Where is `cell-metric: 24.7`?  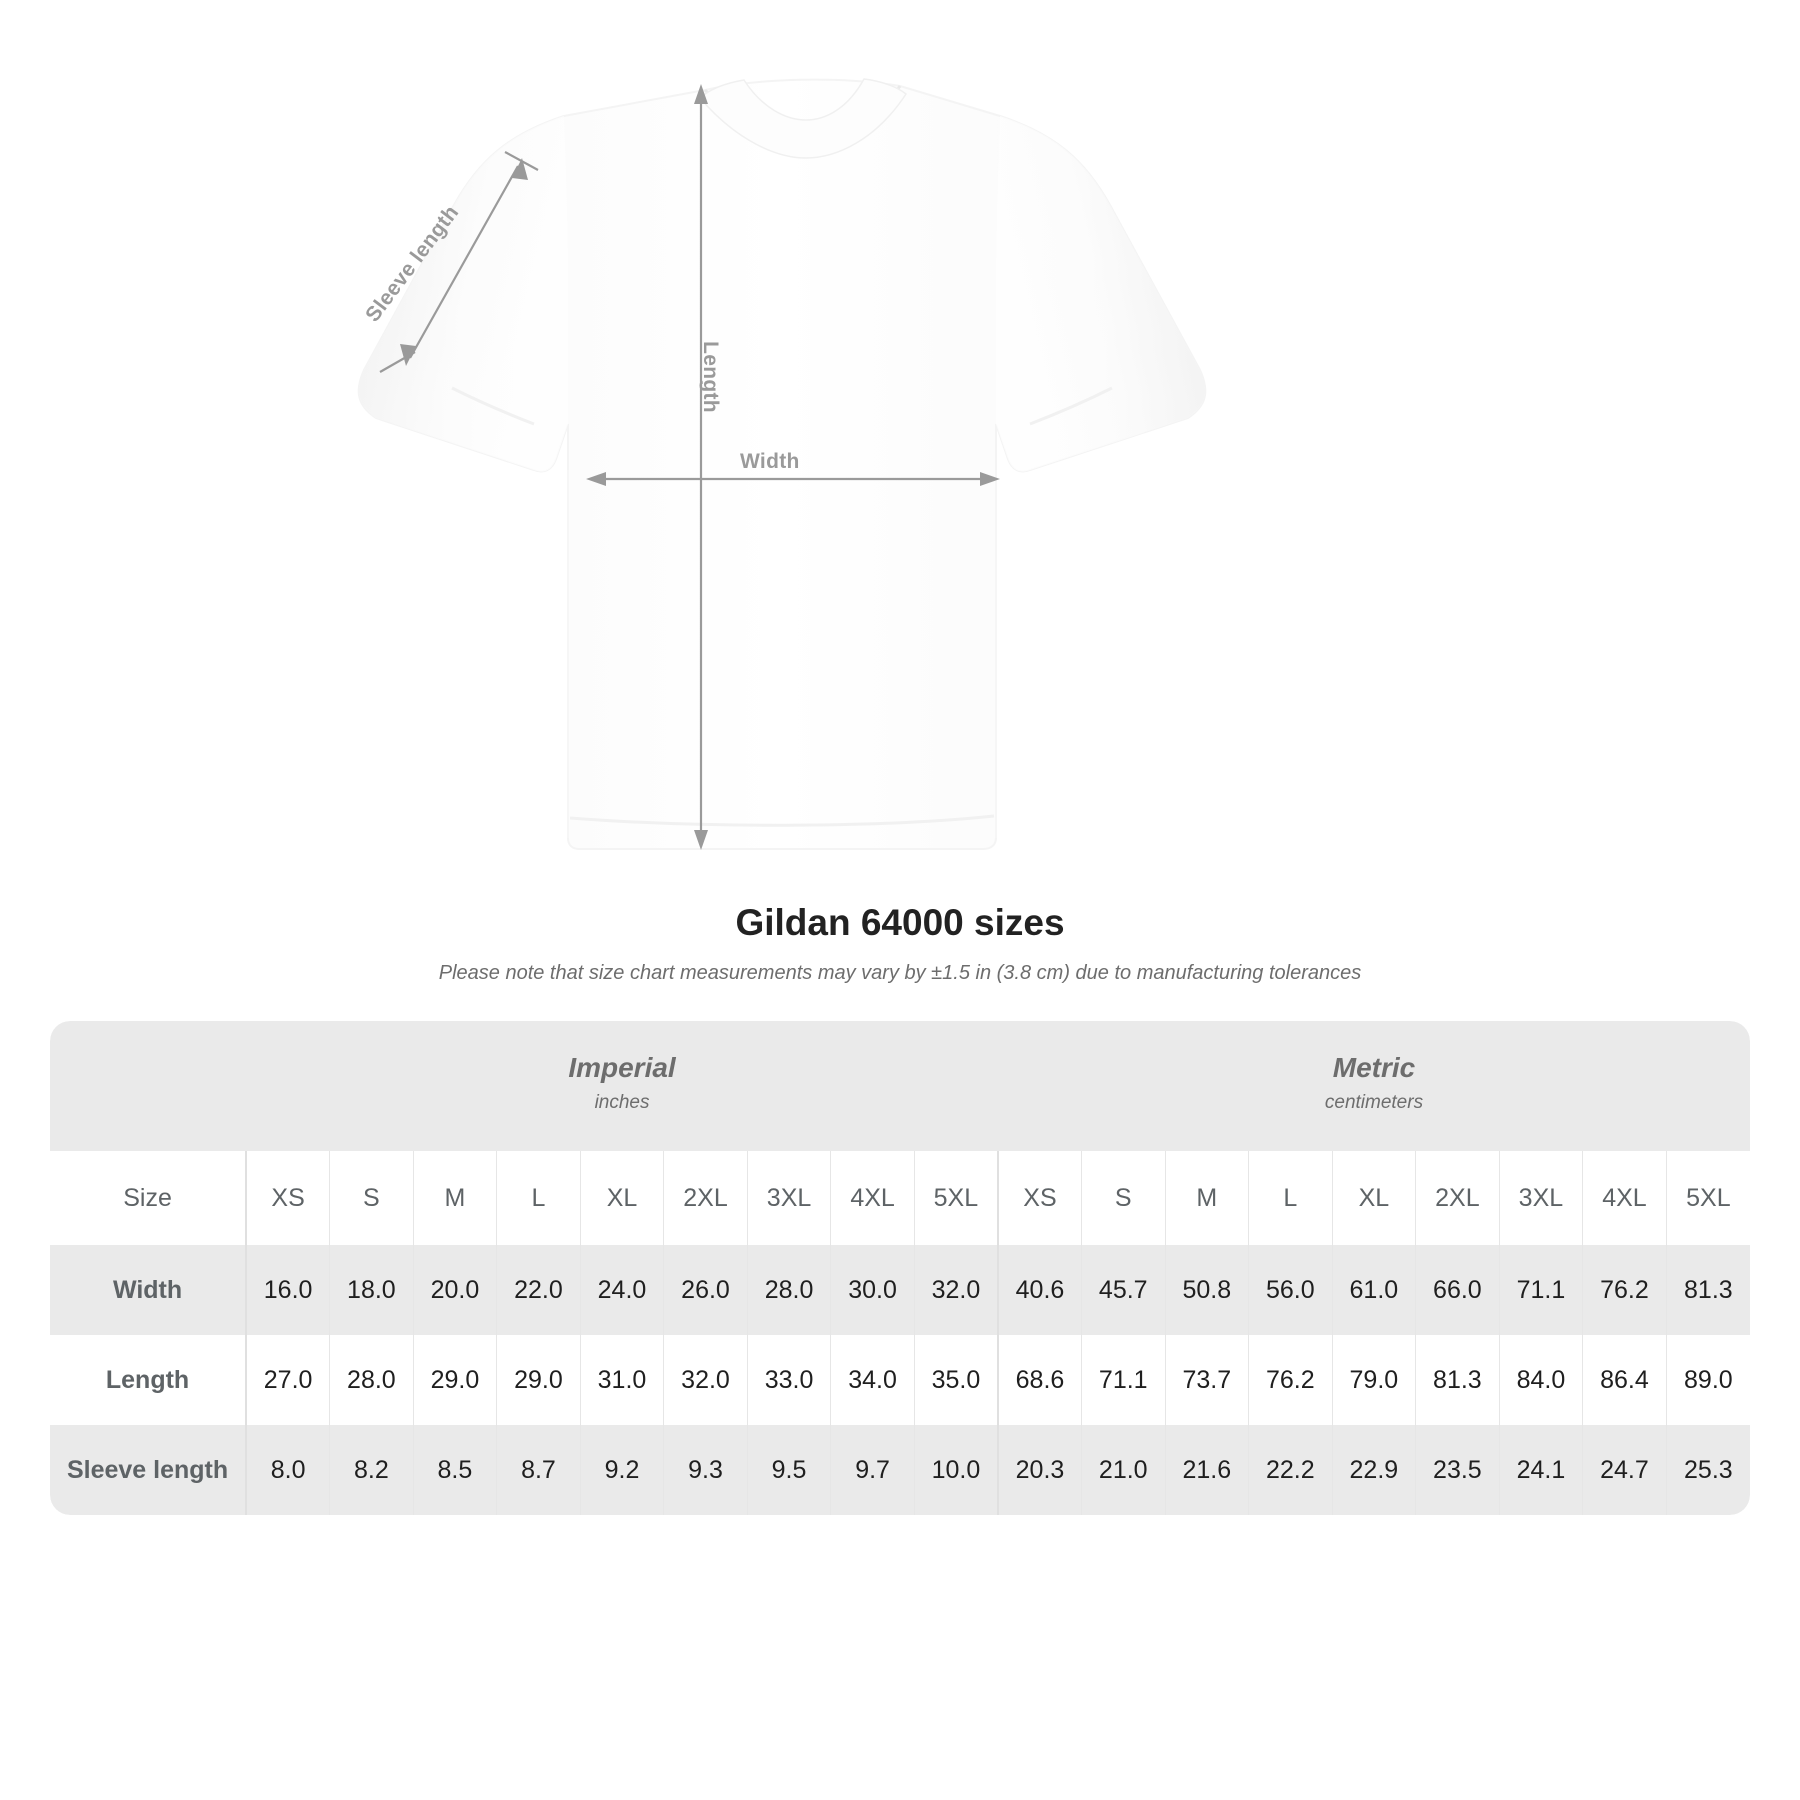 cell-metric: 24.7 is located at coordinates (1624, 1470).